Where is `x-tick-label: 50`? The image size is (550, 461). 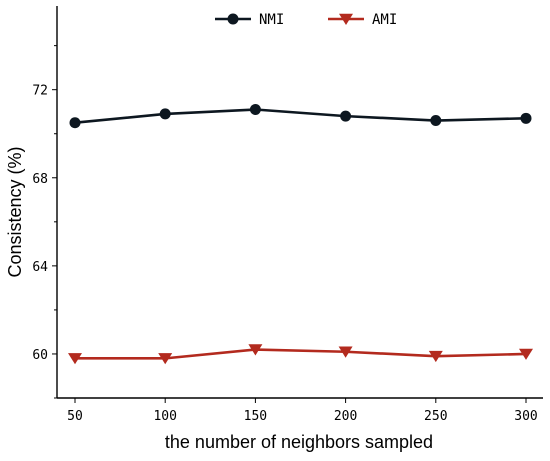 x-tick-label: 50 is located at coordinates (75, 416).